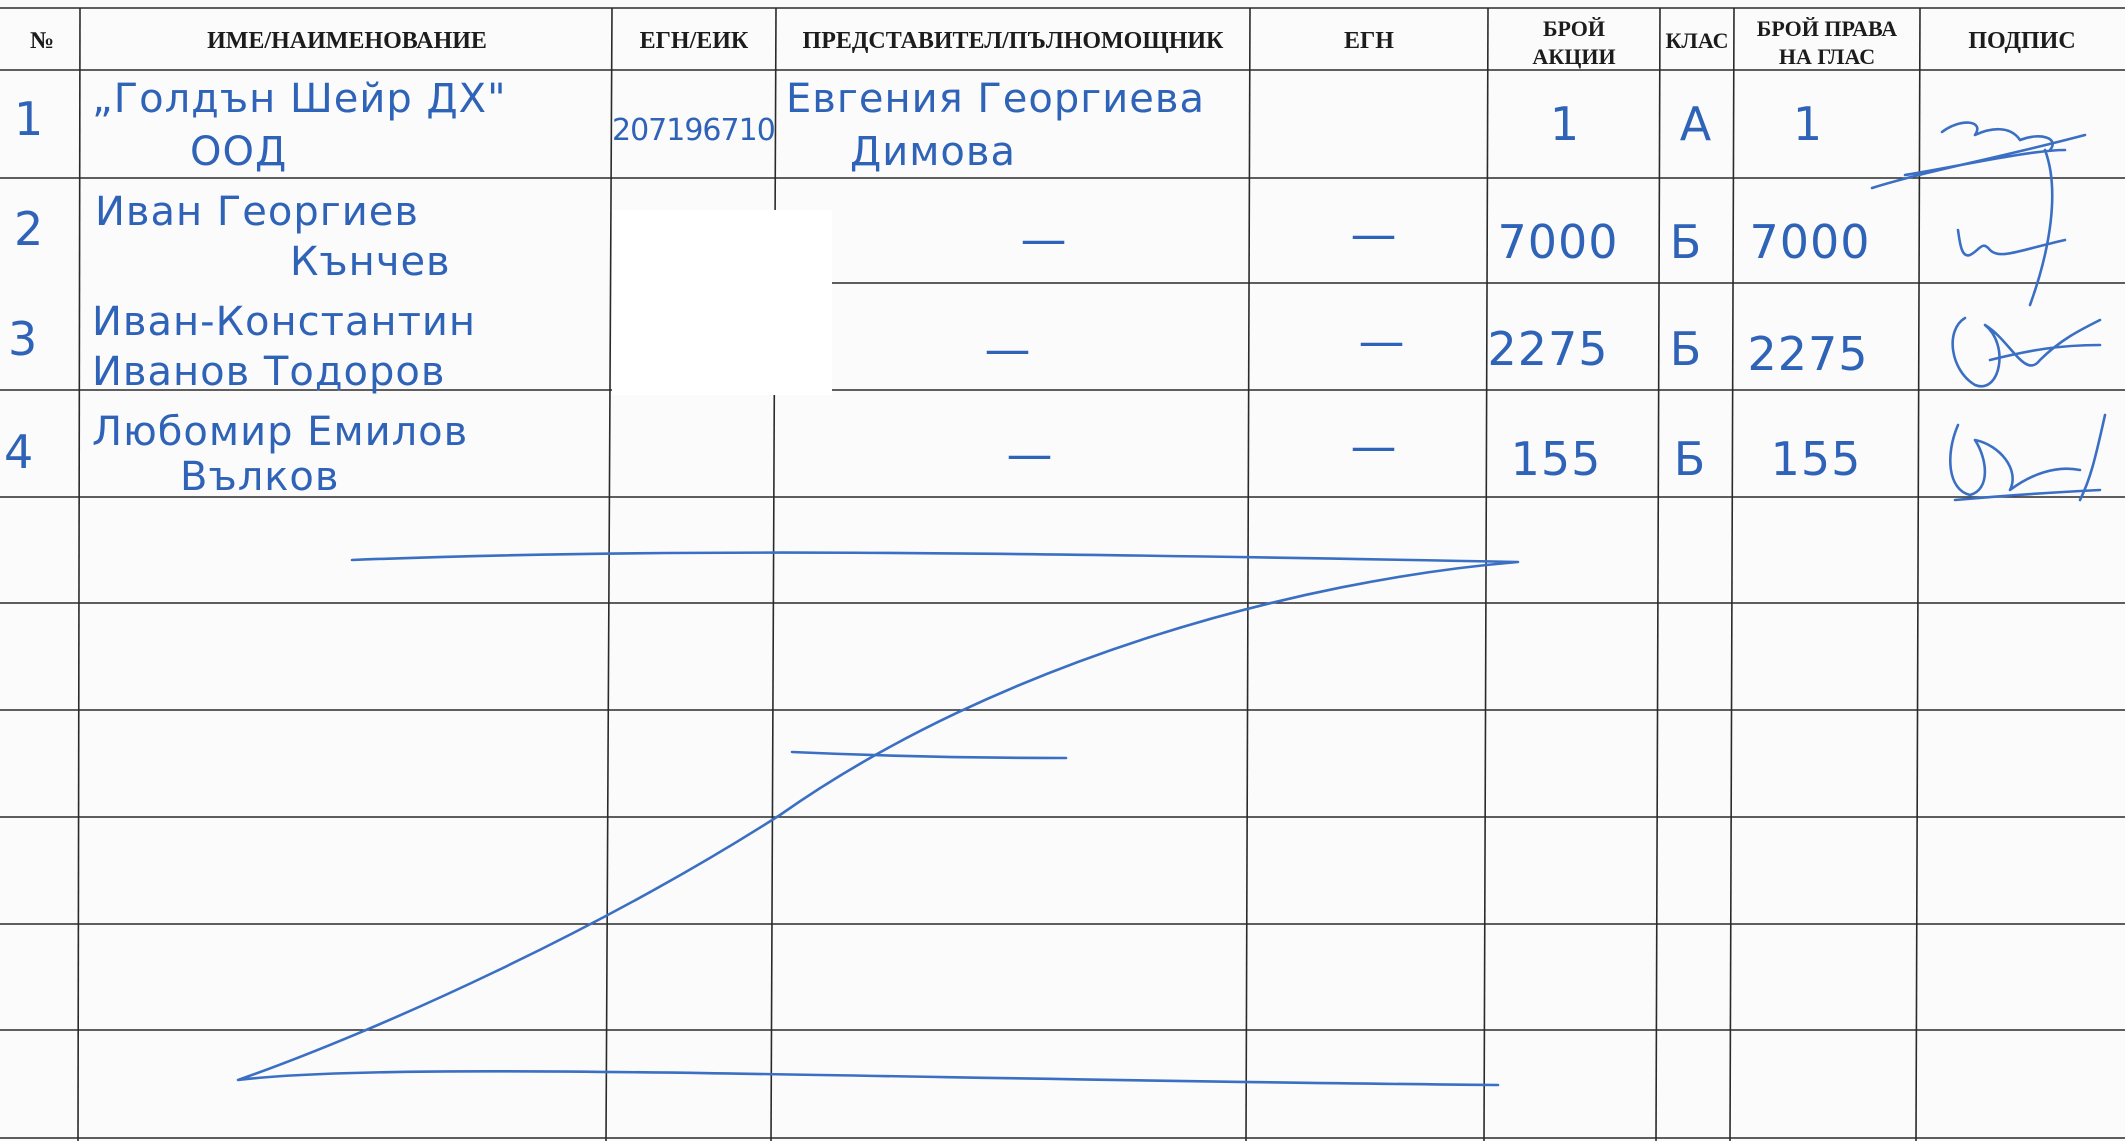 The height and width of the screenshot is (1141, 2125). What do you see at coordinates (1808, 124) in the screenshot?
I see `votes-value: 1` at bounding box center [1808, 124].